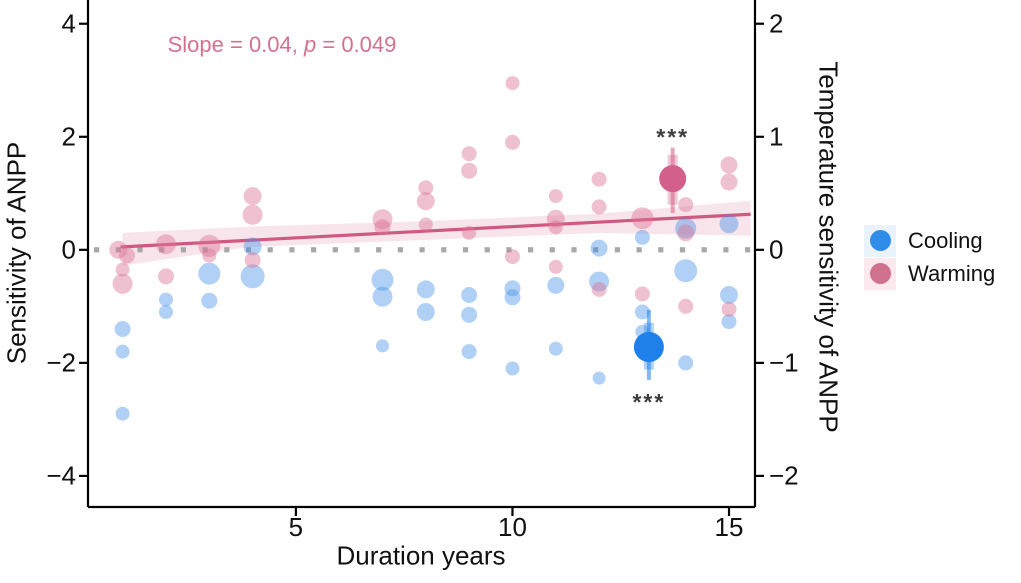 This screenshot has width=1021, height=583. I want to click on y-right-tick-label: 1, so click(776, 136).